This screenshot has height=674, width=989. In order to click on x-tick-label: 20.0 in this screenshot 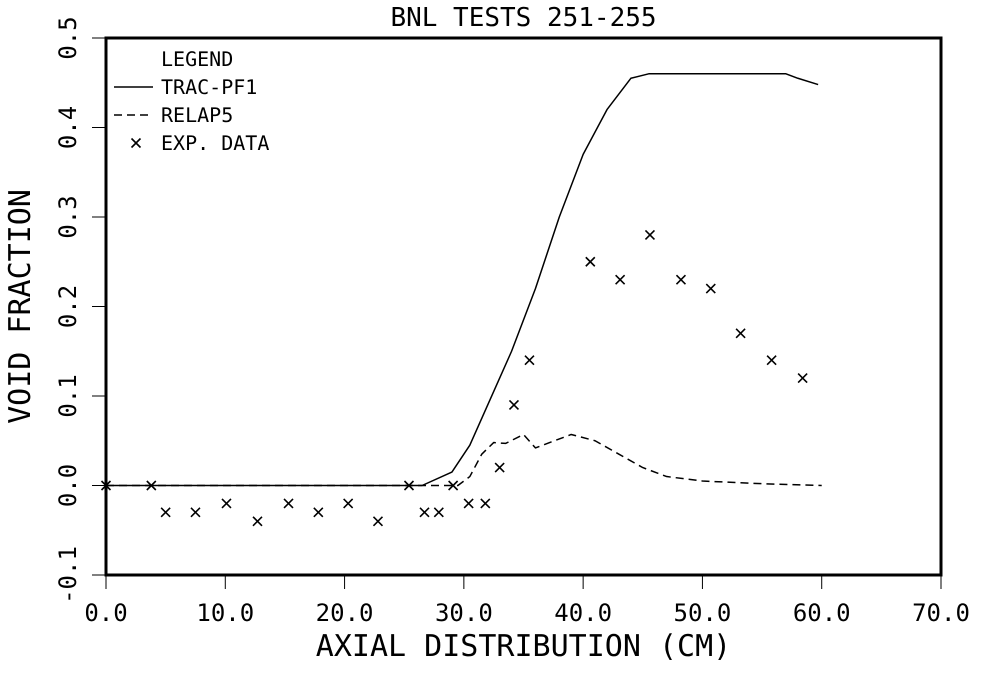, I will do `click(345, 612)`.